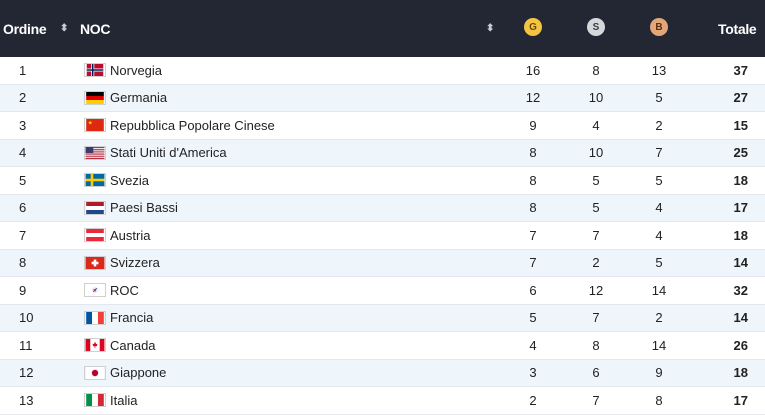 The image size is (765, 415). Describe the element at coordinates (23, 208) in the screenshot. I see `rank-cell: 6` at that location.